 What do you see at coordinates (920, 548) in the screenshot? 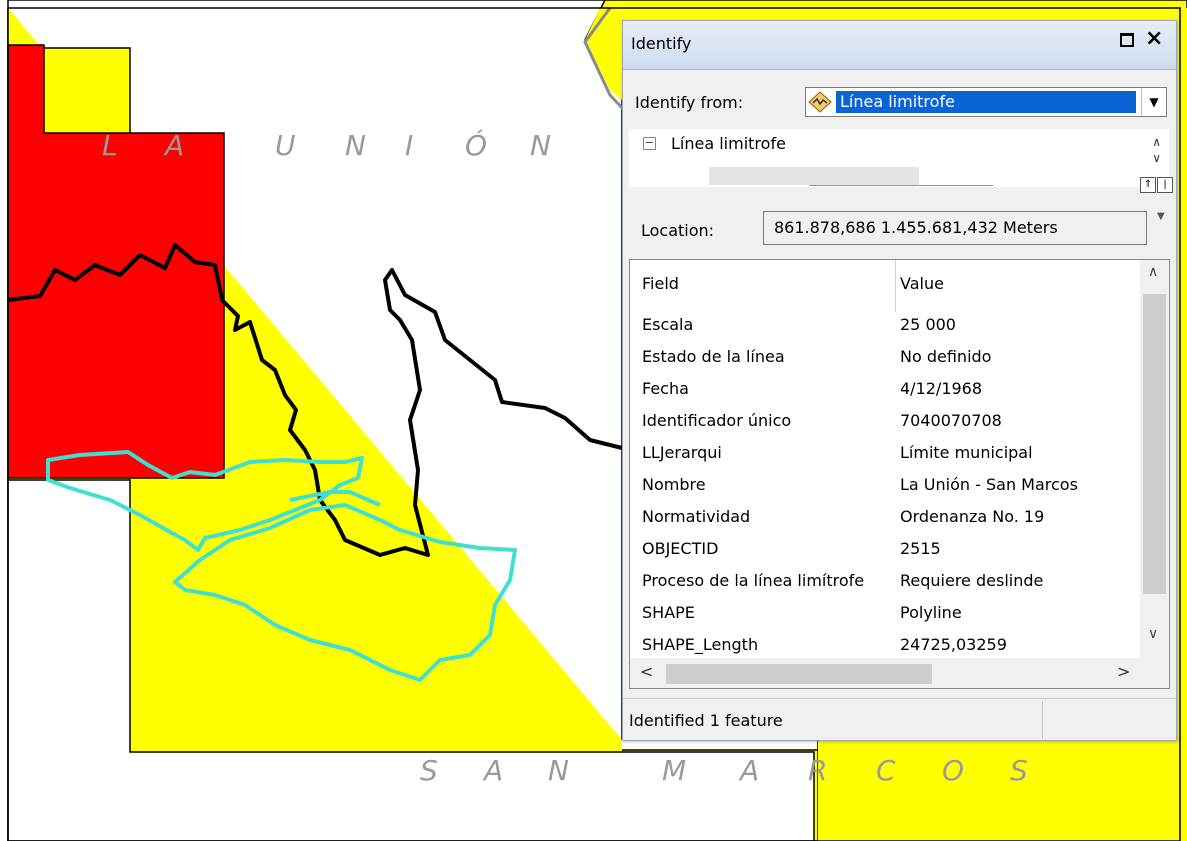
I see `row-value: 2515` at bounding box center [920, 548].